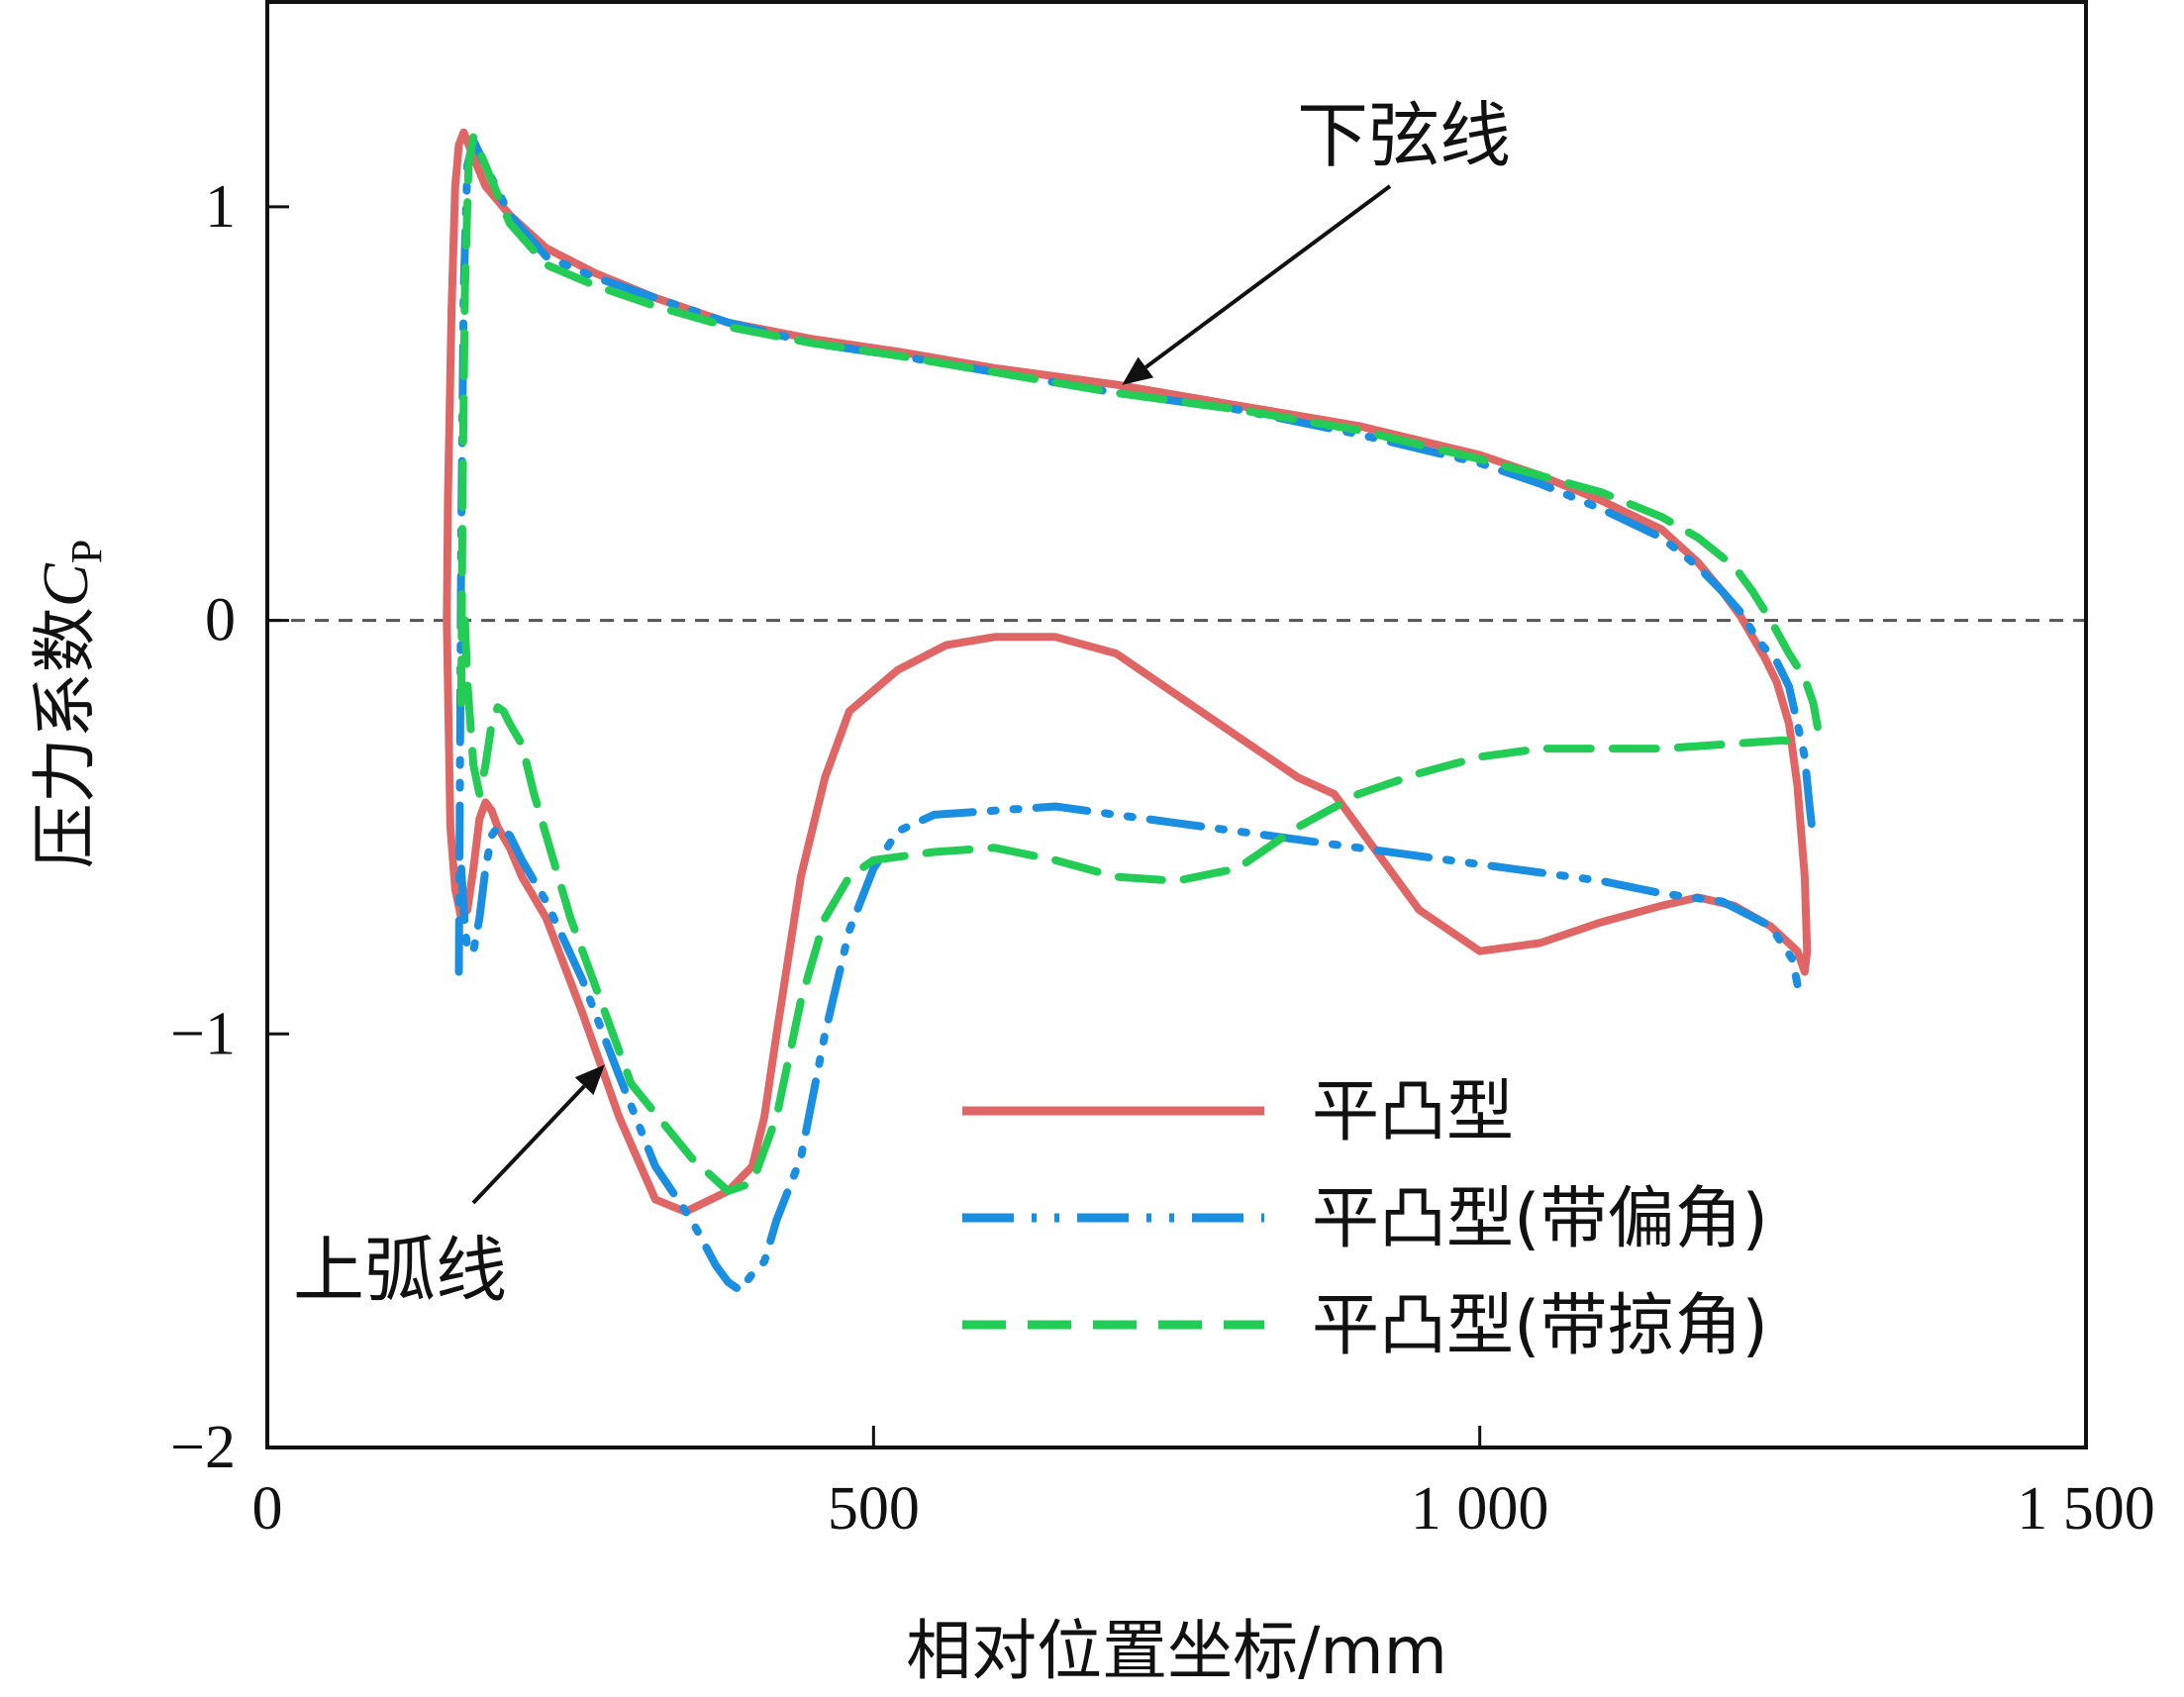  Describe the element at coordinates (1268, 277) in the screenshot. I see `lower-chord-arrow` at that location.